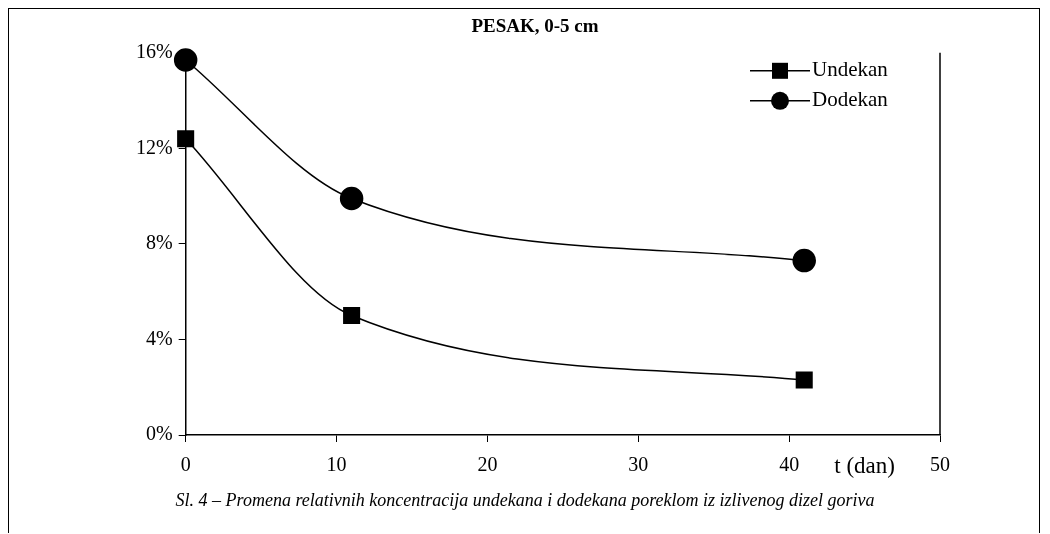 The width and height of the screenshot is (1050, 534). Describe the element at coordinates (864, 465) in the screenshot. I see `x-axis-title: t (dan)` at that location.